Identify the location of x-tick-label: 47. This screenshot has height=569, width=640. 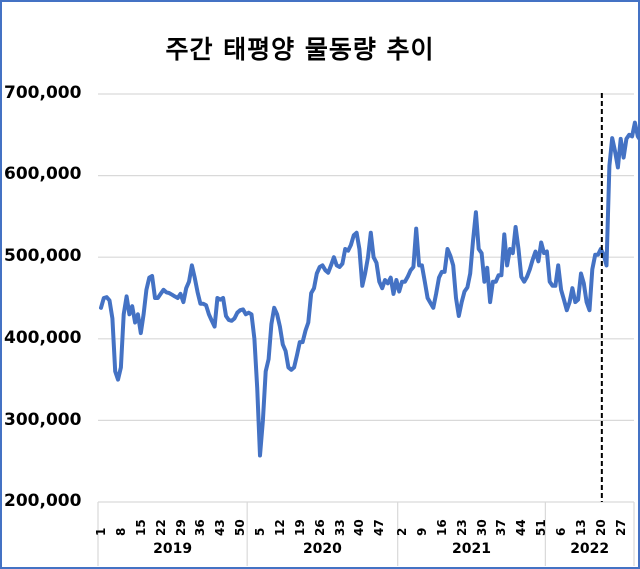
(379, 527).